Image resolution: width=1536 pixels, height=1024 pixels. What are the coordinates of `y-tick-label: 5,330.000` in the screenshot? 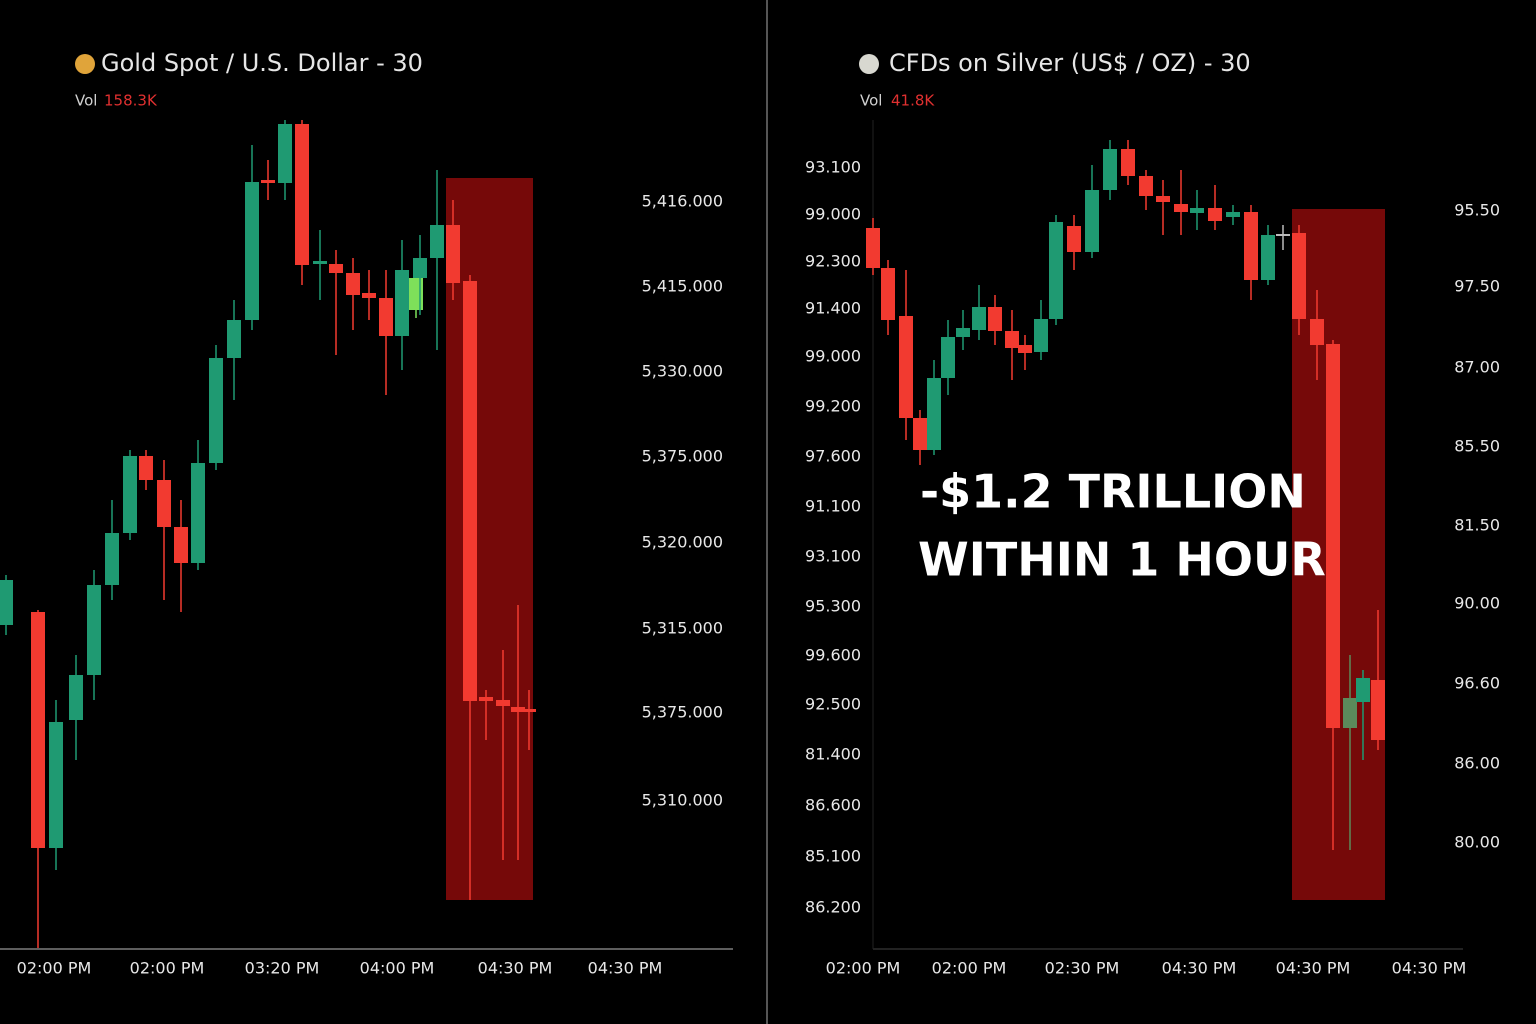 It's located at (682, 371).